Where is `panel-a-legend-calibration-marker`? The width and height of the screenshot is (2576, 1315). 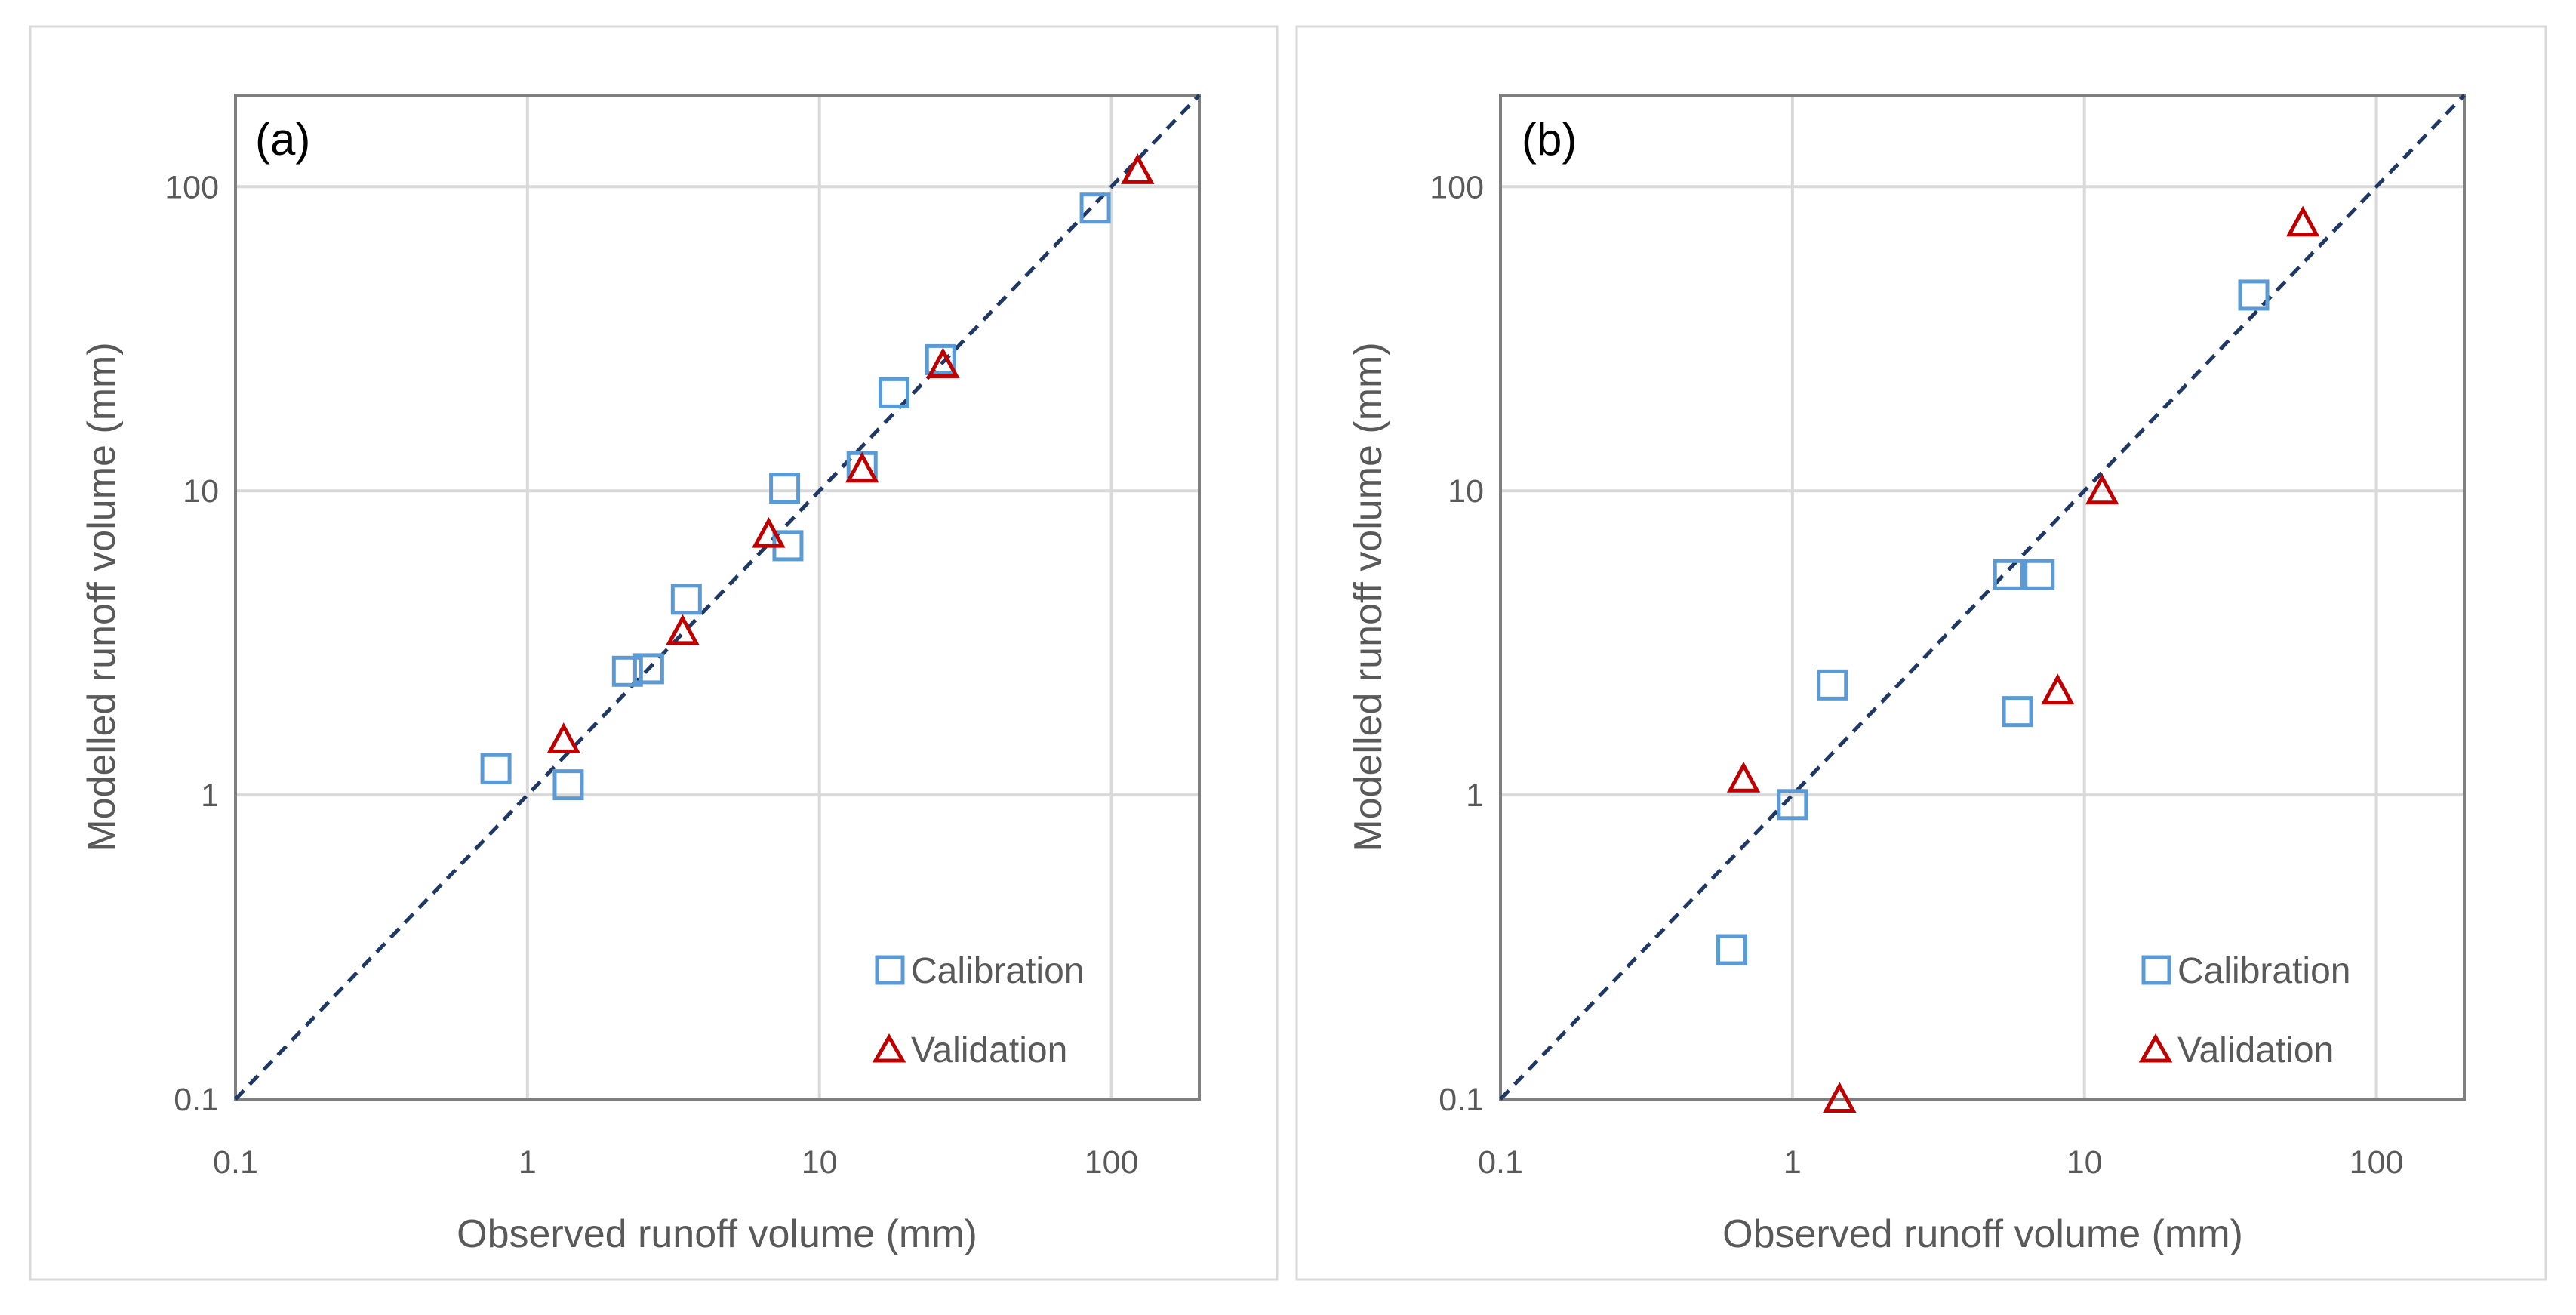 panel-a-legend-calibration-marker is located at coordinates (890, 970).